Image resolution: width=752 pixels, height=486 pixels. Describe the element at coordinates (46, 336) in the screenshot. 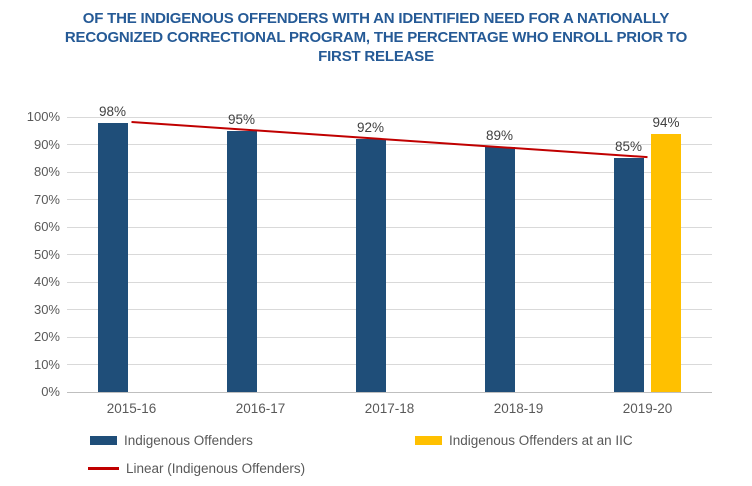

I see `y-axis-tick-label: 20%` at that location.